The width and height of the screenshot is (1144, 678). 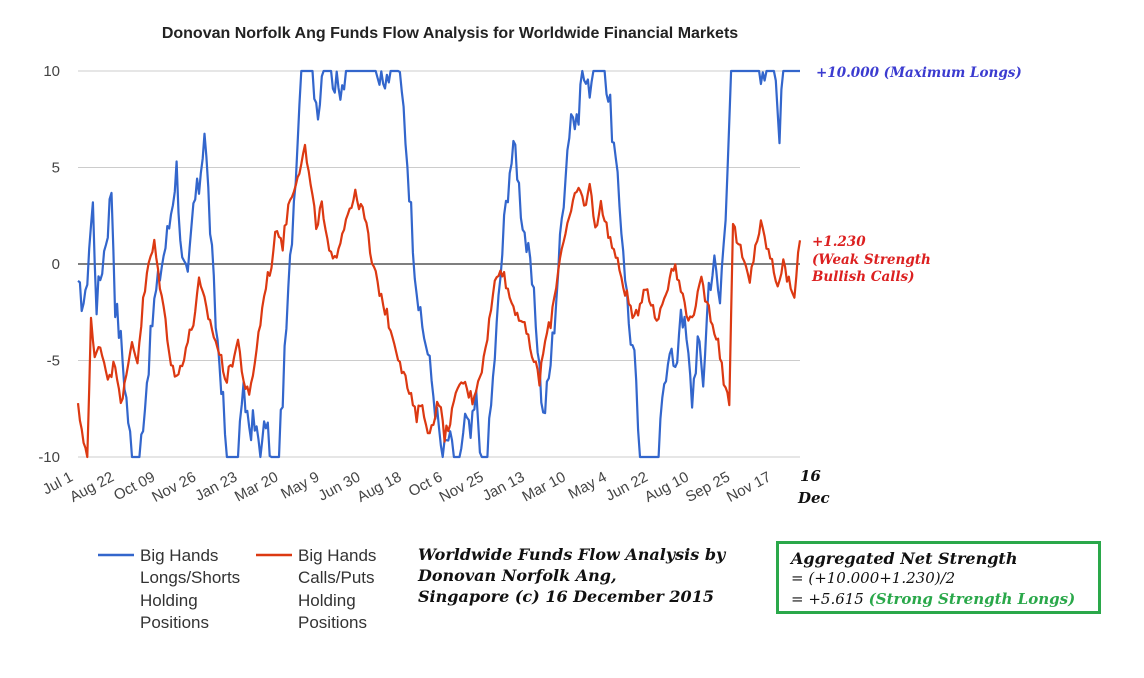 What do you see at coordinates (566, 596) in the screenshot?
I see `credit-line-3: Singapore (c) 16 December 2015` at bounding box center [566, 596].